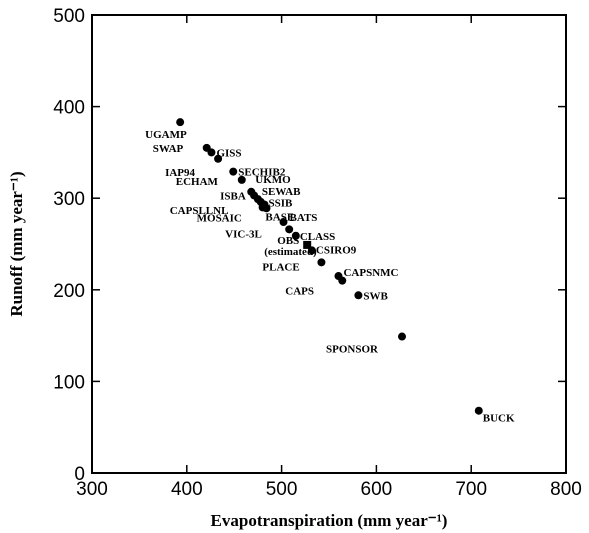 This screenshot has height=533, width=589. What do you see at coordinates (290, 252) in the screenshot?
I see `point-label: (estimated)` at bounding box center [290, 252].